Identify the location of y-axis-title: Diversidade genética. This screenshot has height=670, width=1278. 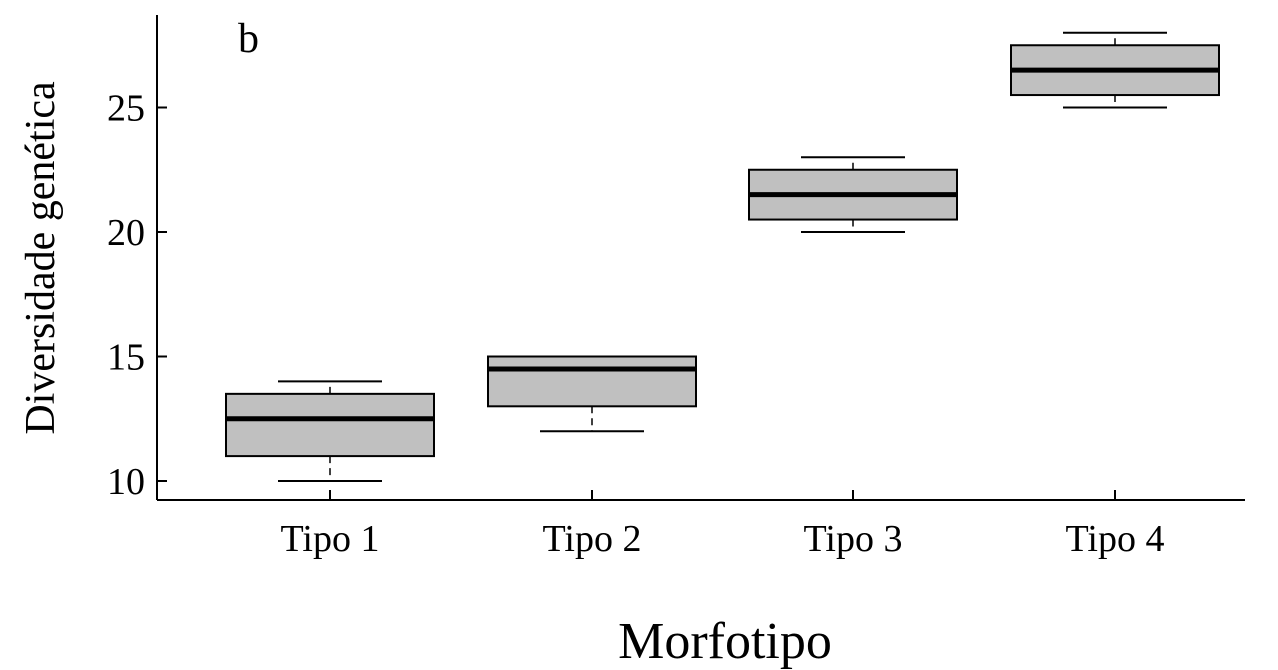
(41, 258).